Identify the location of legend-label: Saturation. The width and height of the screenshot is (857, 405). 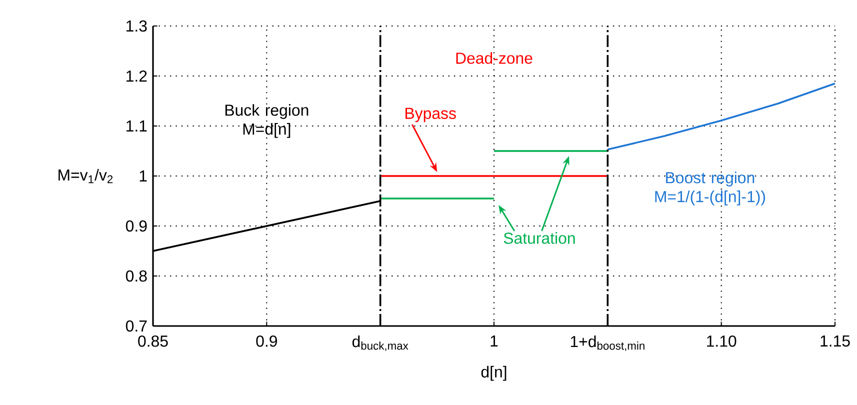
(539, 238).